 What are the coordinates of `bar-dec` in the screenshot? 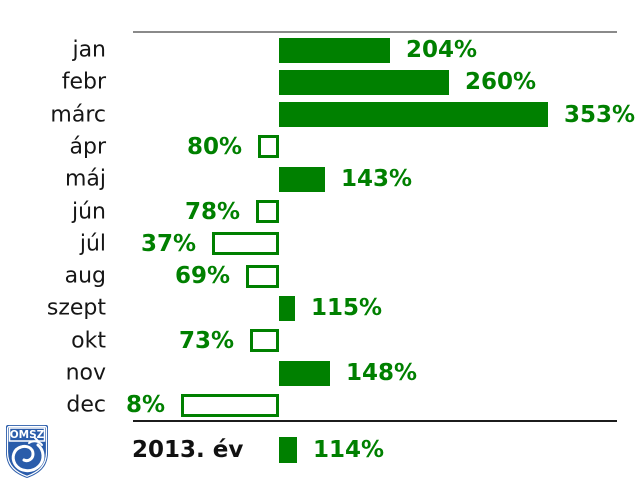 It's located at (230, 405).